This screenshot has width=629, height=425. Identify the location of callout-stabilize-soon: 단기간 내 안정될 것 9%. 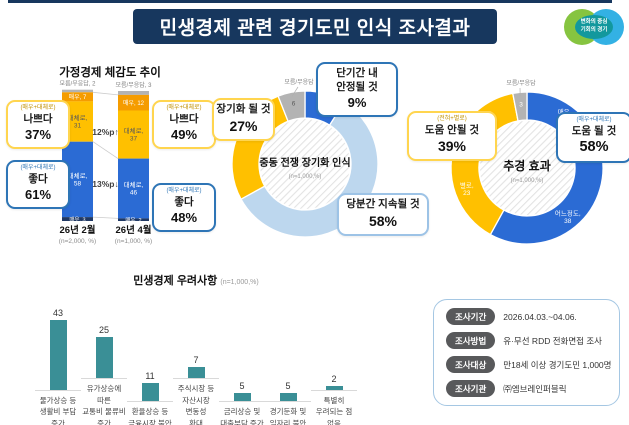
(357, 89).